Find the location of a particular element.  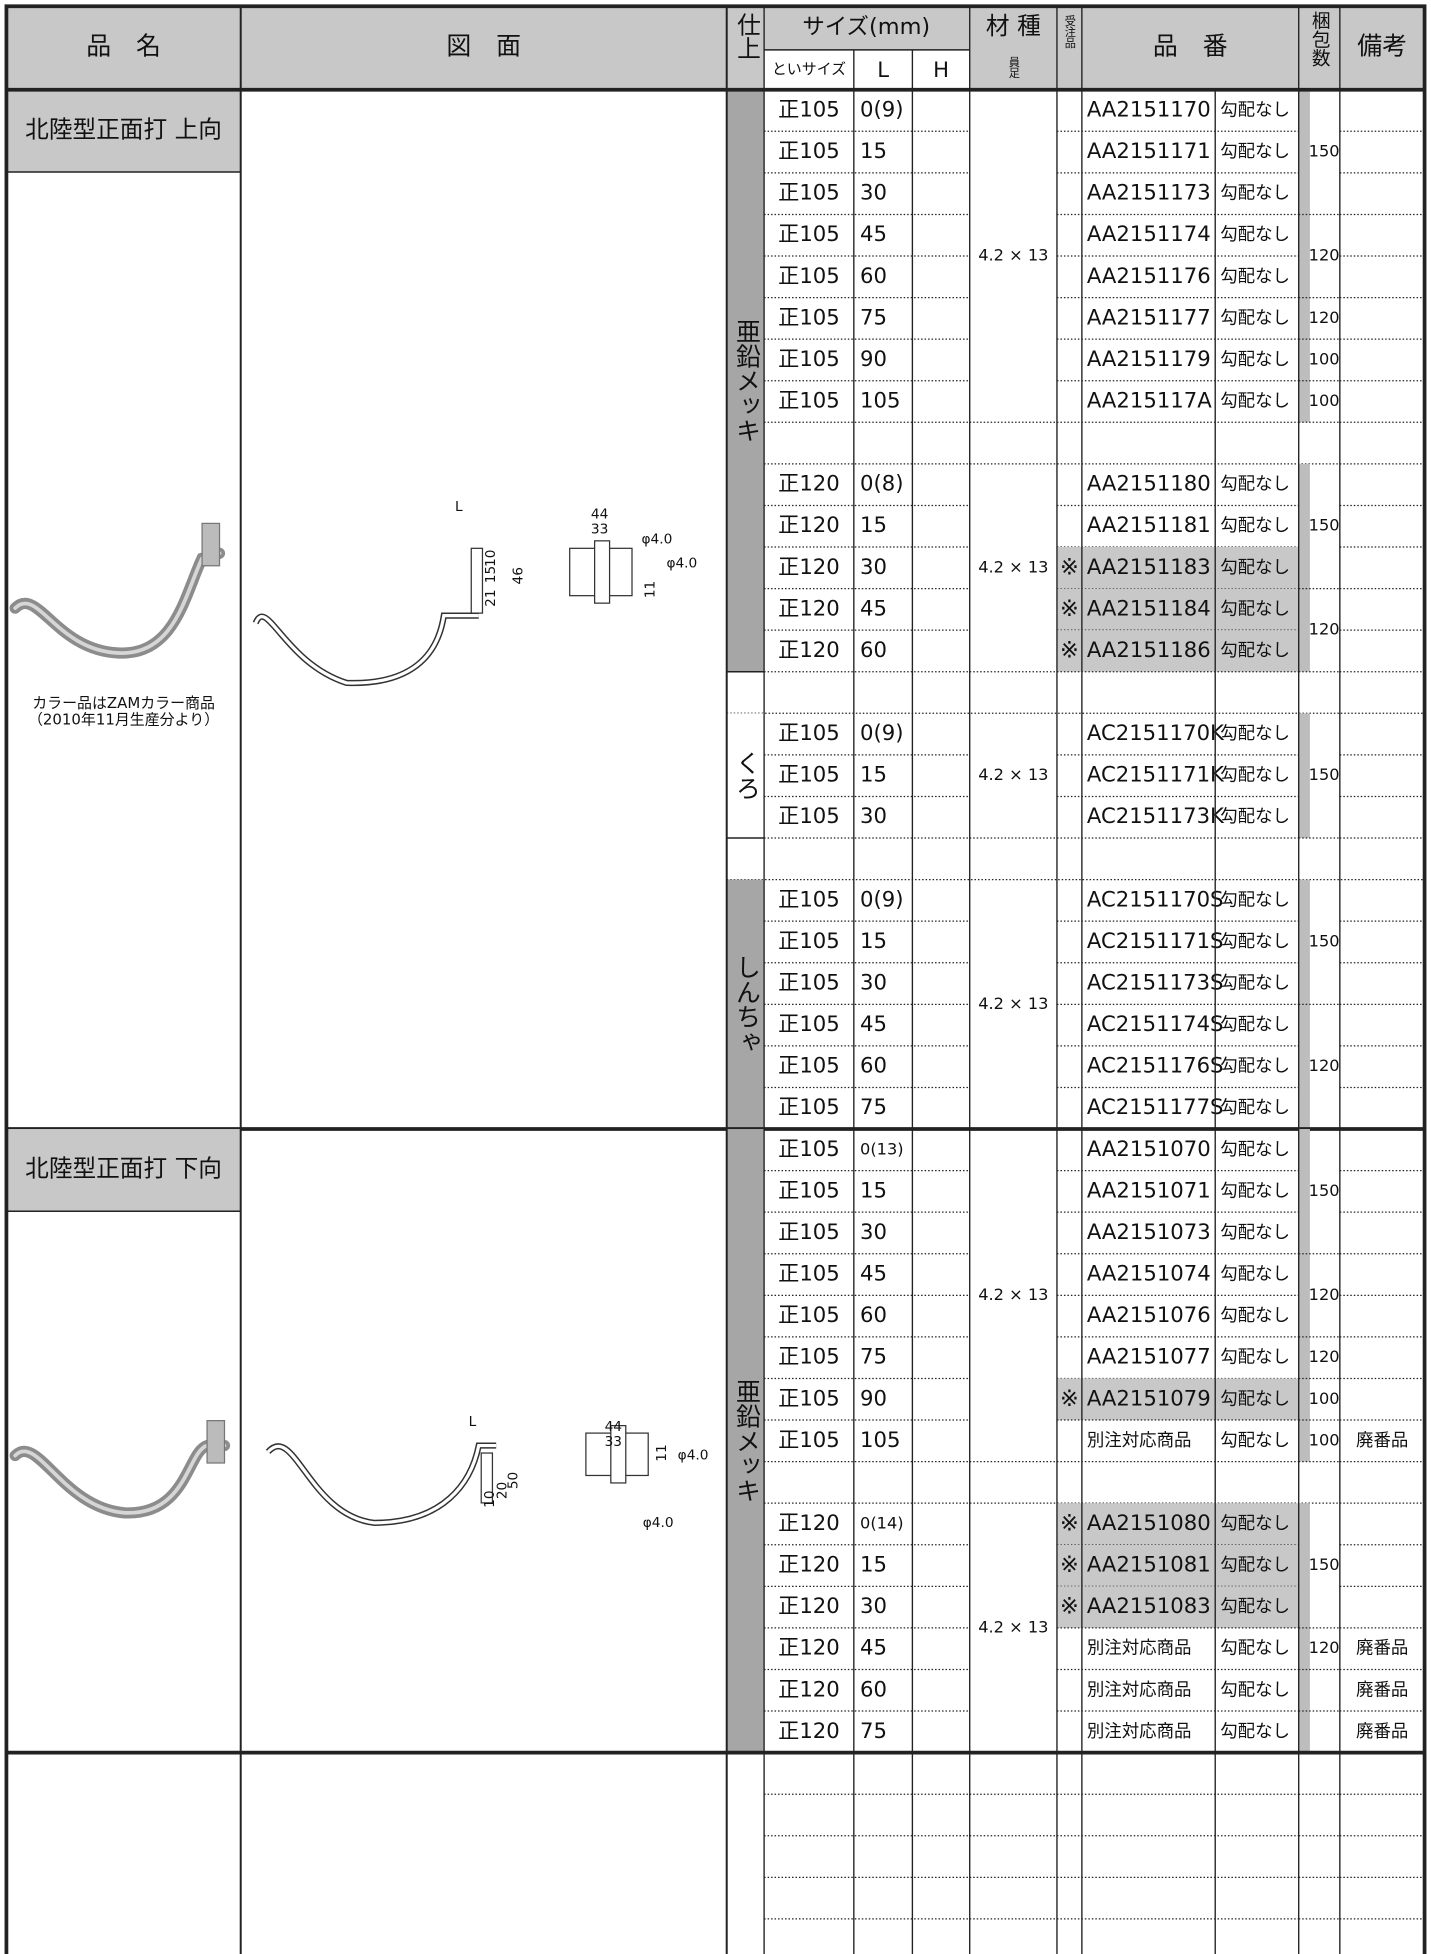

drawing-side is located at coordinates (477, 580).